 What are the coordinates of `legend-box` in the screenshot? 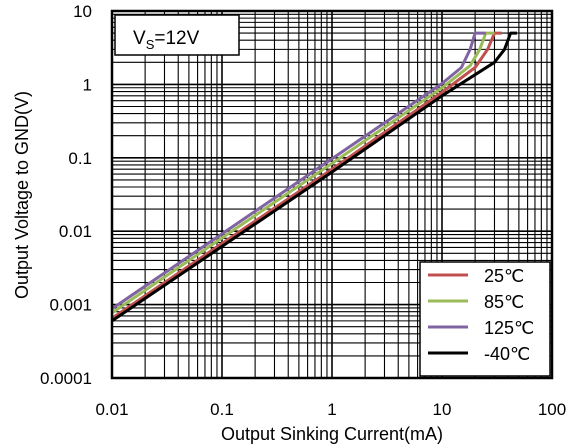 It's located at (485, 319).